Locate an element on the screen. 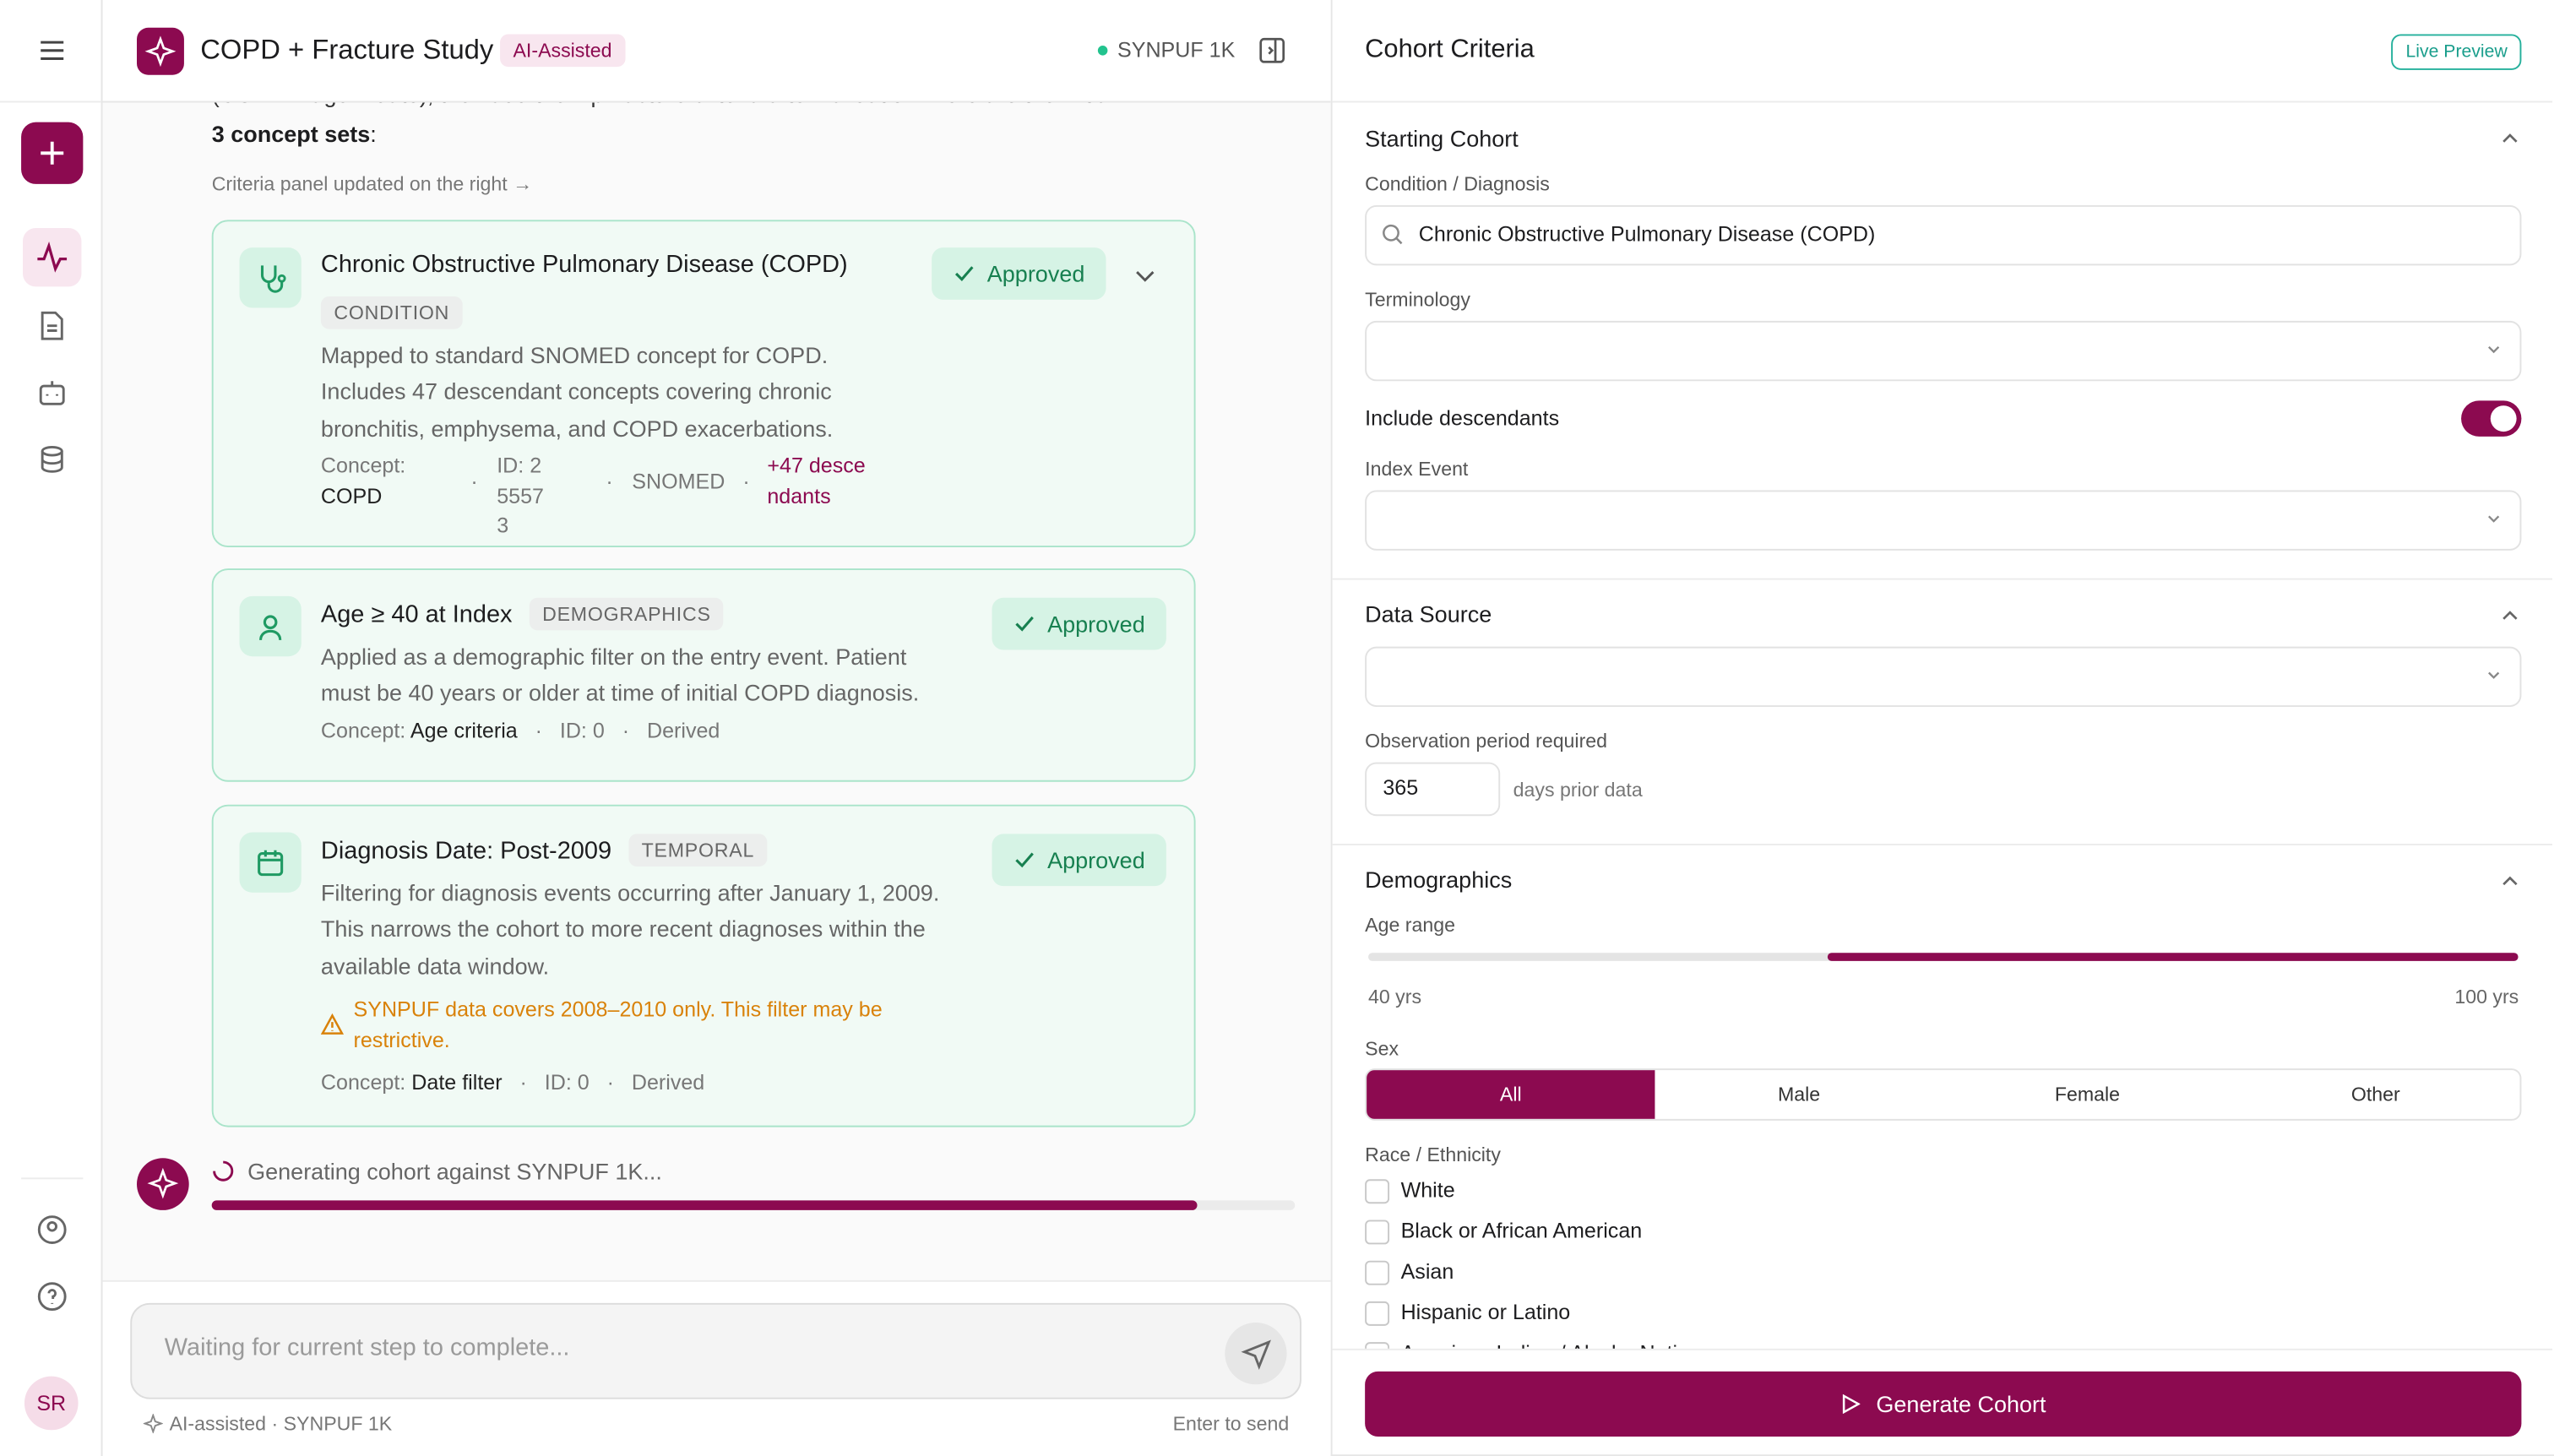  element: CONDITION is located at coordinates (391, 312).